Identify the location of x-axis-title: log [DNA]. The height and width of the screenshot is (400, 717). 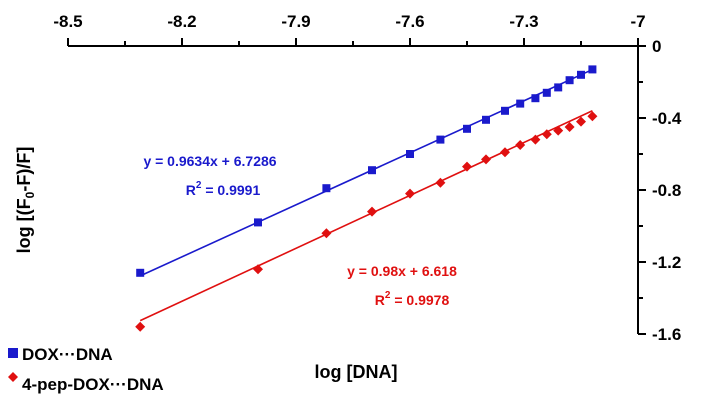
(356, 372).